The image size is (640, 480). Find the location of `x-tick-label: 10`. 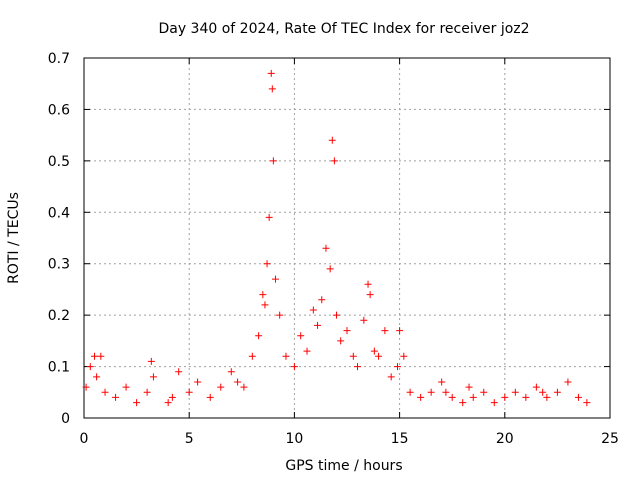

x-tick-label: 10 is located at coordinates (294, 439).